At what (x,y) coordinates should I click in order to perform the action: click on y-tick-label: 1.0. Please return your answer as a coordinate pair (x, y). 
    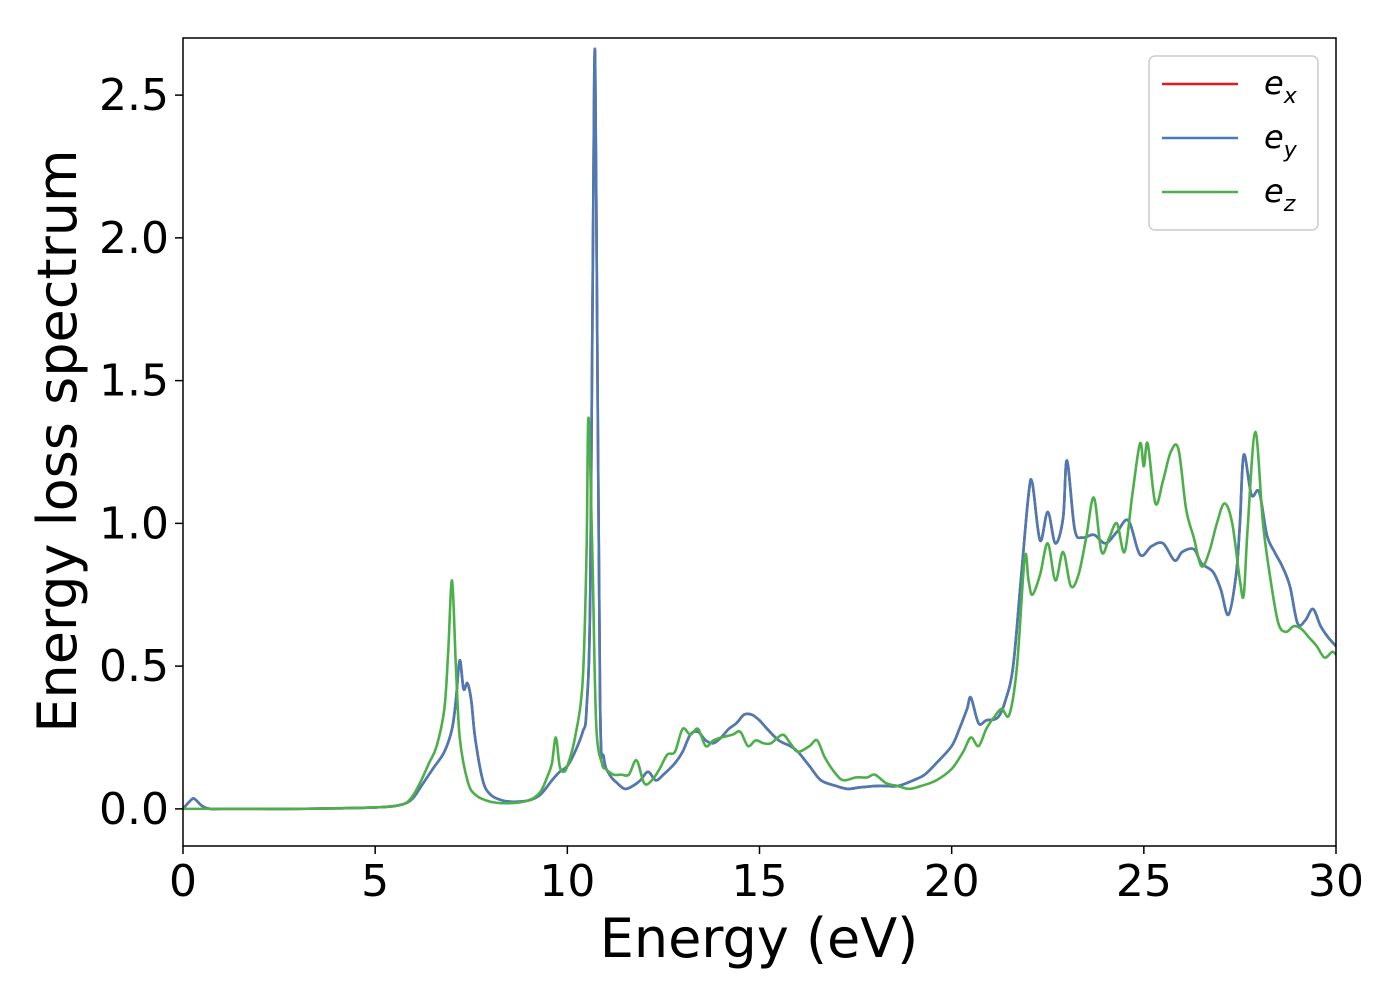
    Looking at the image, I should click on (134, 523).